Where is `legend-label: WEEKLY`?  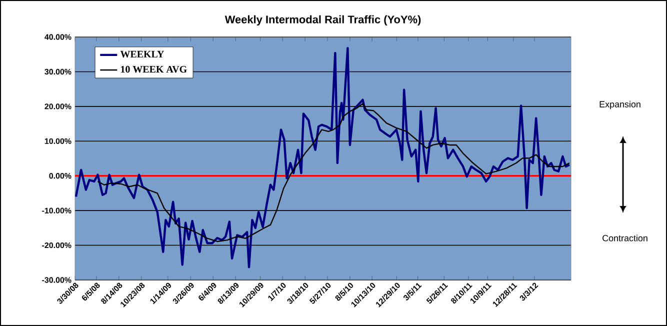
legend-label: WEEKLY is located at coordinates (142, 54).